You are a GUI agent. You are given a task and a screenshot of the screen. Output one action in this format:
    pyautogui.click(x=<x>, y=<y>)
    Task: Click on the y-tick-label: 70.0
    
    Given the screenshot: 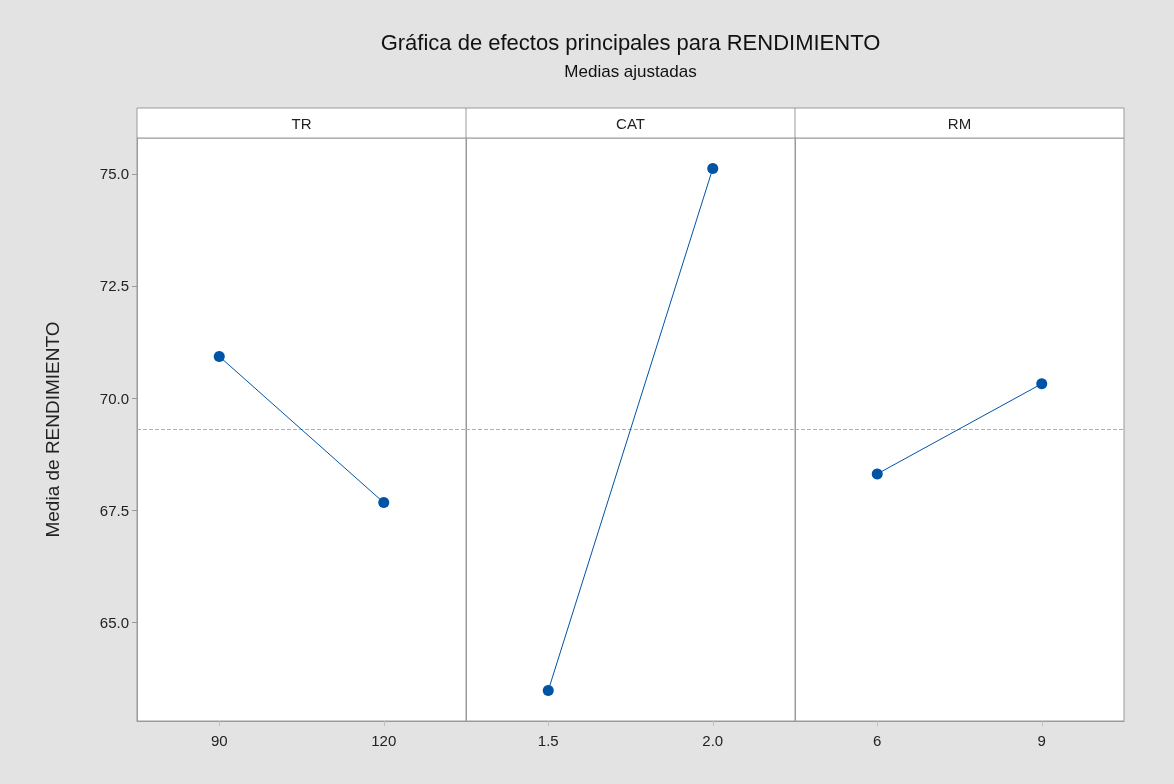 What is the action you would take?
    pyautogui.click(x=114, y=398)
    